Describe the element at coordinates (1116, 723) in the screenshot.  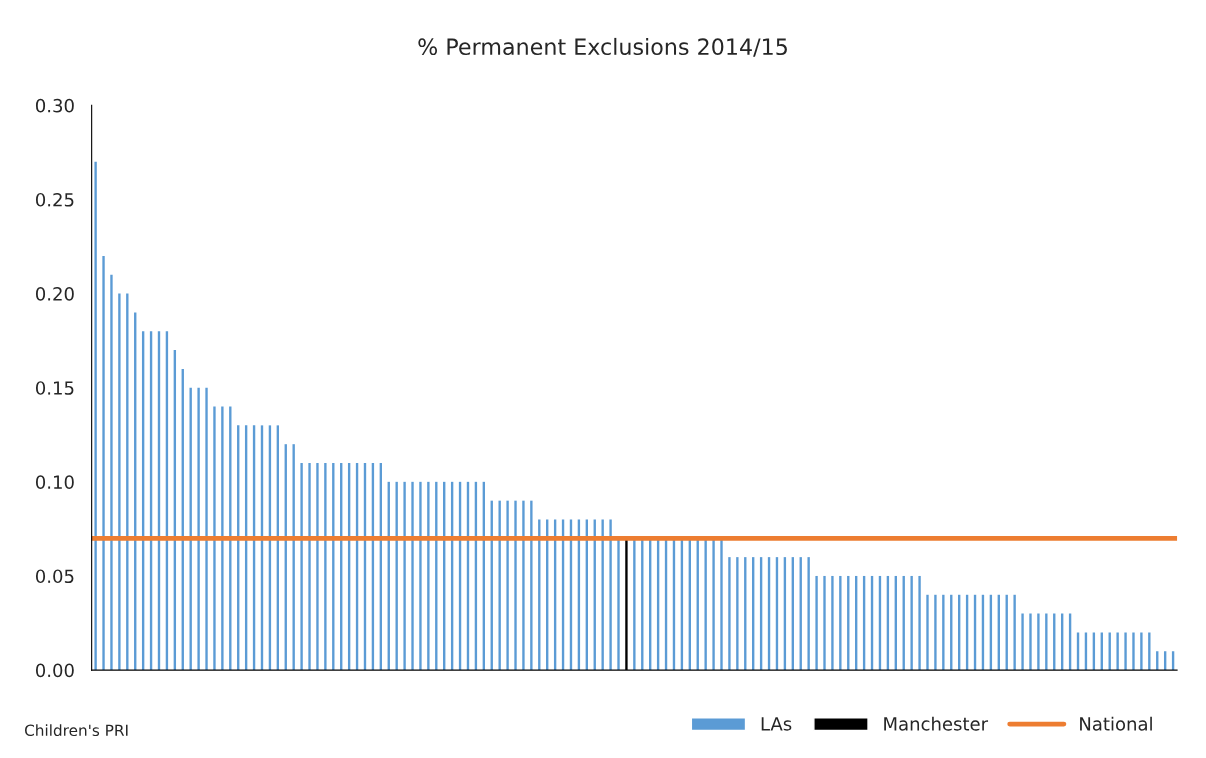
I see `legend-label: National` at that location.